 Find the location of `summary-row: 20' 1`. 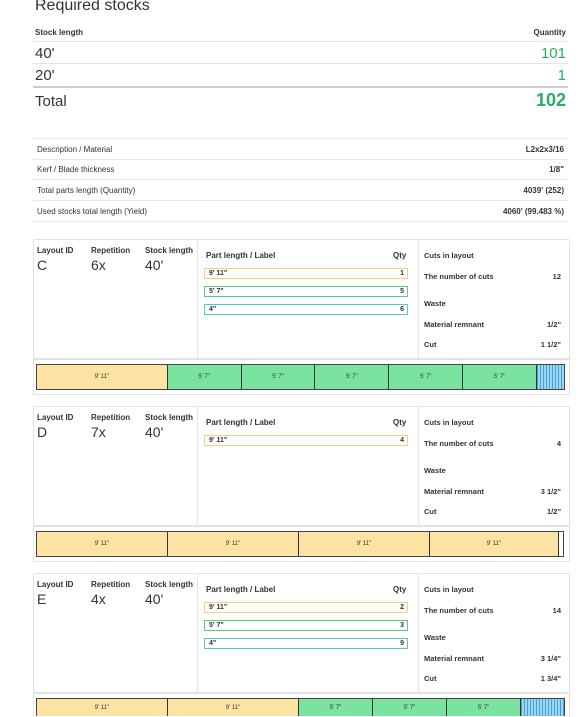

summary-row: 20' 1 is located at coordinates (300, 76).